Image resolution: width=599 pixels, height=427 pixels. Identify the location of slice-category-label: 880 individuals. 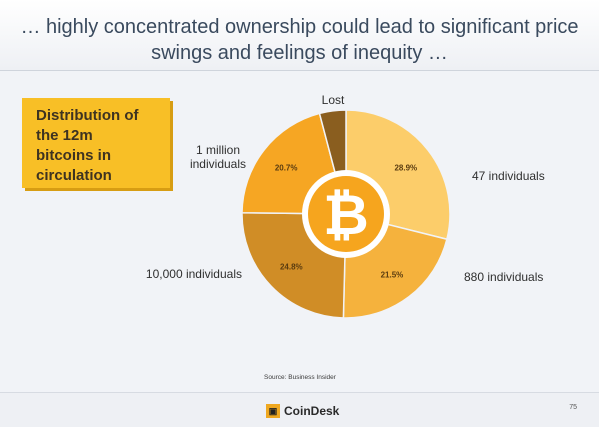
(503, 277).